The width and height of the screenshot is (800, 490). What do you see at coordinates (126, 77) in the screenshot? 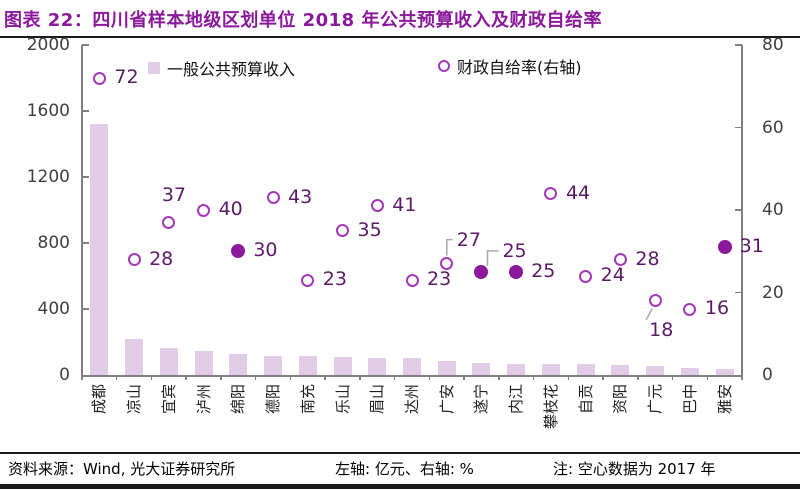
I see `rate-value-label: 72` at bounding box center [126, 77].